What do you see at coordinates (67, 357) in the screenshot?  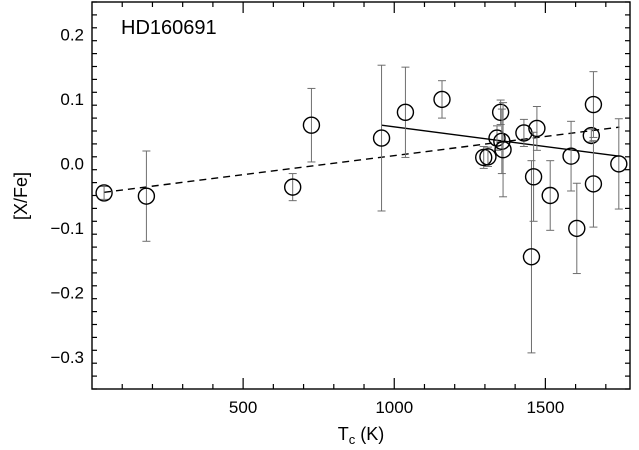 I see `y-tick-label: −0.3` at bounding box center [67, 357].